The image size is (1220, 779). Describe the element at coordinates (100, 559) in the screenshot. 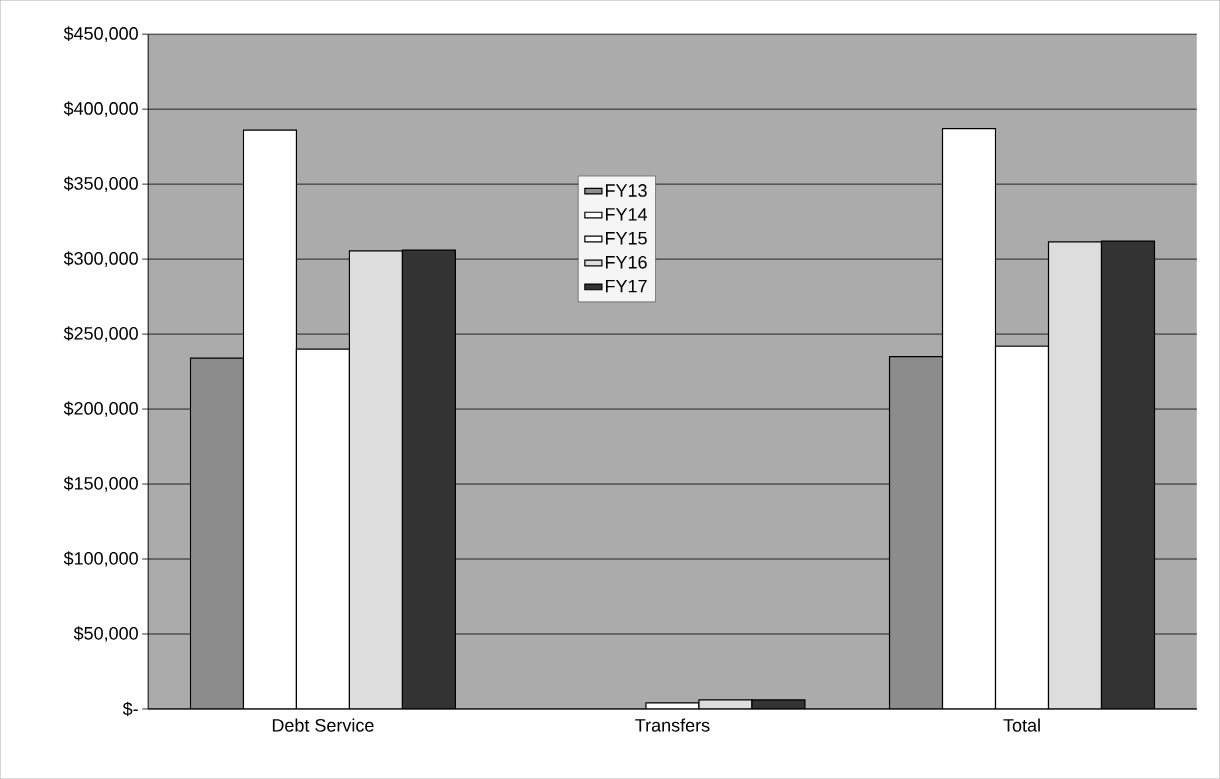

I see `y-tick-label: $100,000` at that location.